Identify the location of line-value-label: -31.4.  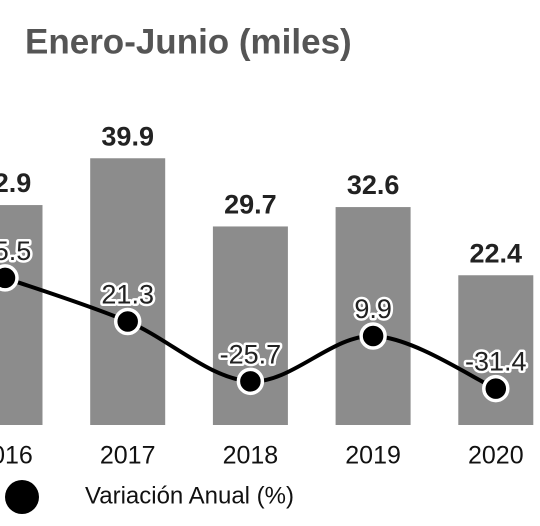
(496, 362).